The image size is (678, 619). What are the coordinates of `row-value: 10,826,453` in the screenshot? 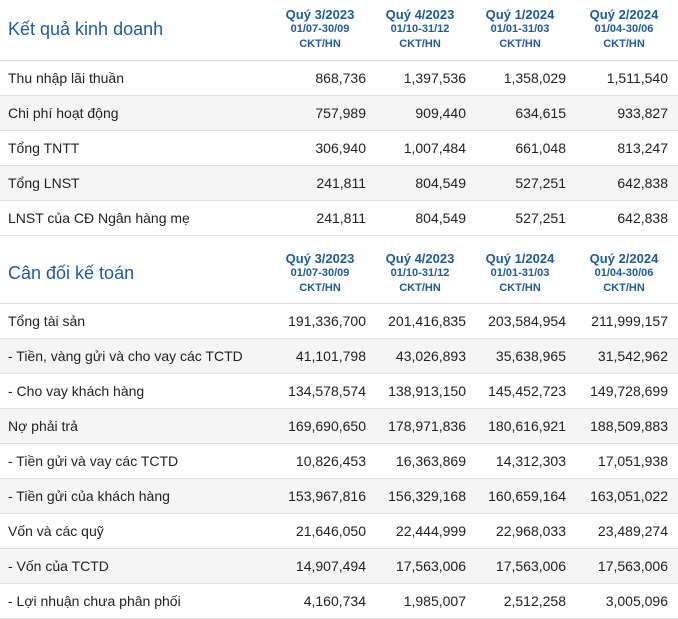 It's located at (320, 461).